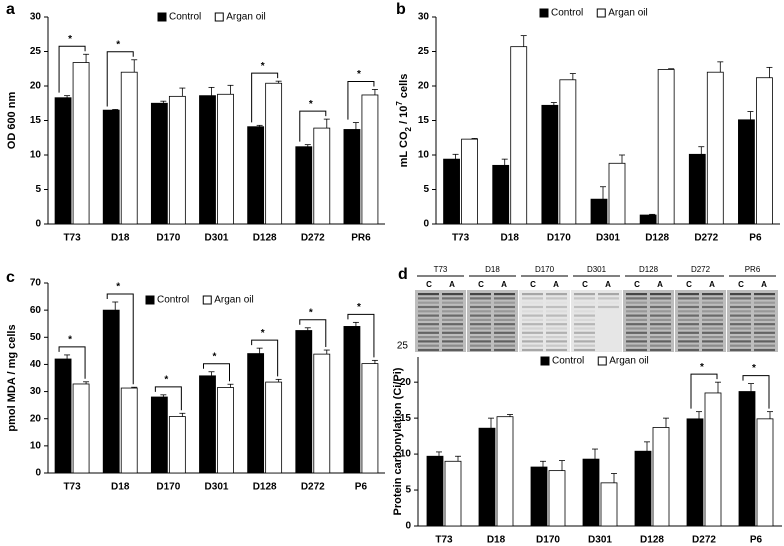 This screenshot has height=546, width=784. What do you see at coordinates (12, 377) in the screenshot?
I see `y-axis-title: pmol MDA / mg cells` at bounding box center [12, 377].